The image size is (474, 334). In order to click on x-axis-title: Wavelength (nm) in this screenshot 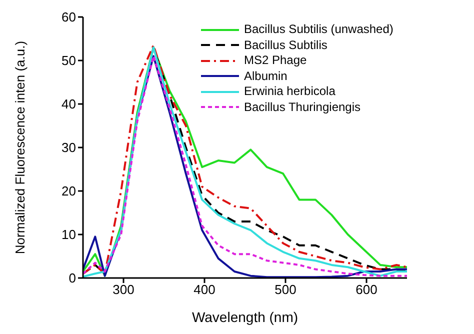, I will do `click(245, 317)`.